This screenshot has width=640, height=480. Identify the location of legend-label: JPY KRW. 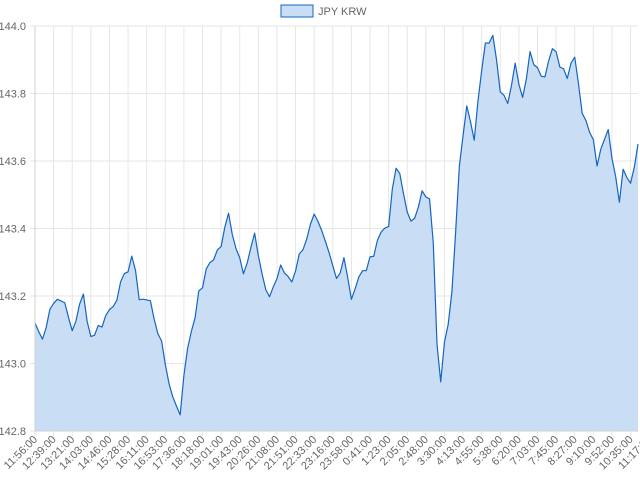
(342, 12).